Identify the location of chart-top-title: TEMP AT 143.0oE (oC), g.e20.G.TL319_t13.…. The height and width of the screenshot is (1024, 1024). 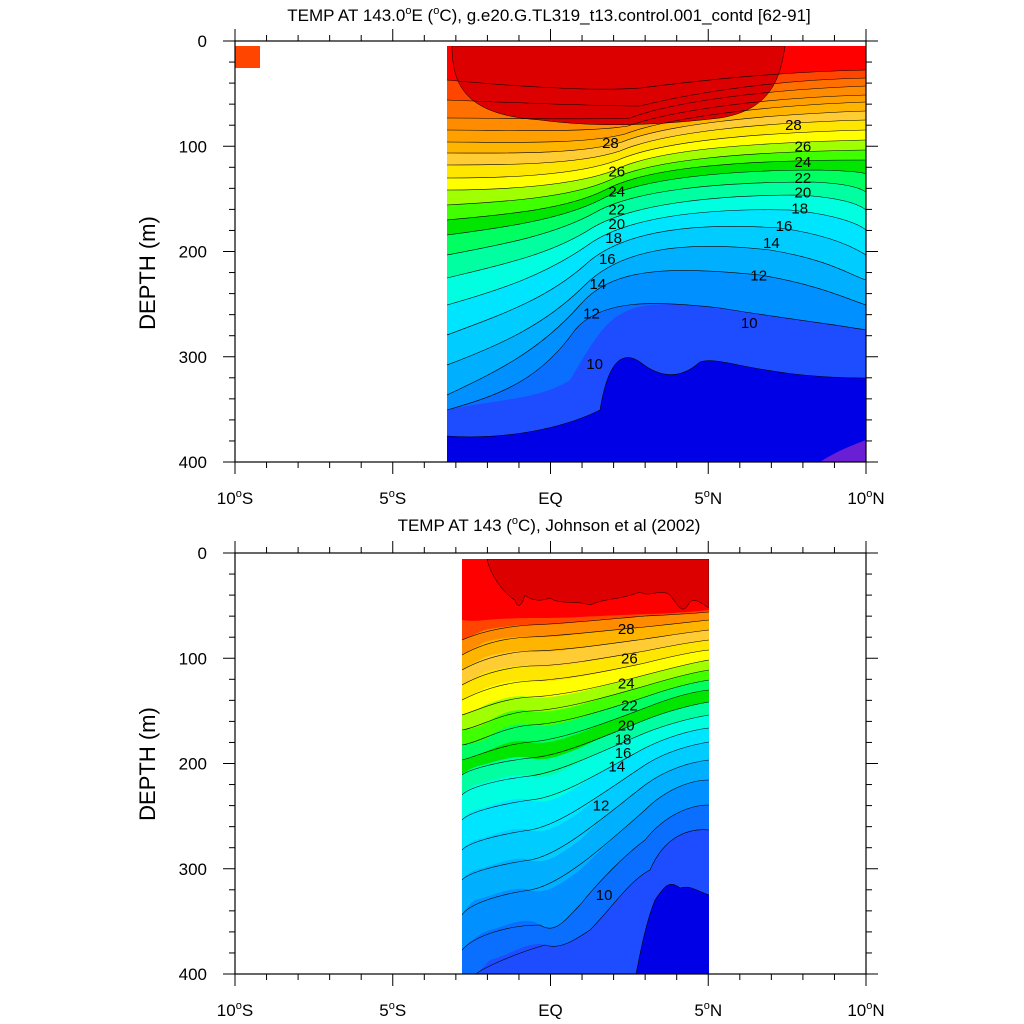
(549, 15).